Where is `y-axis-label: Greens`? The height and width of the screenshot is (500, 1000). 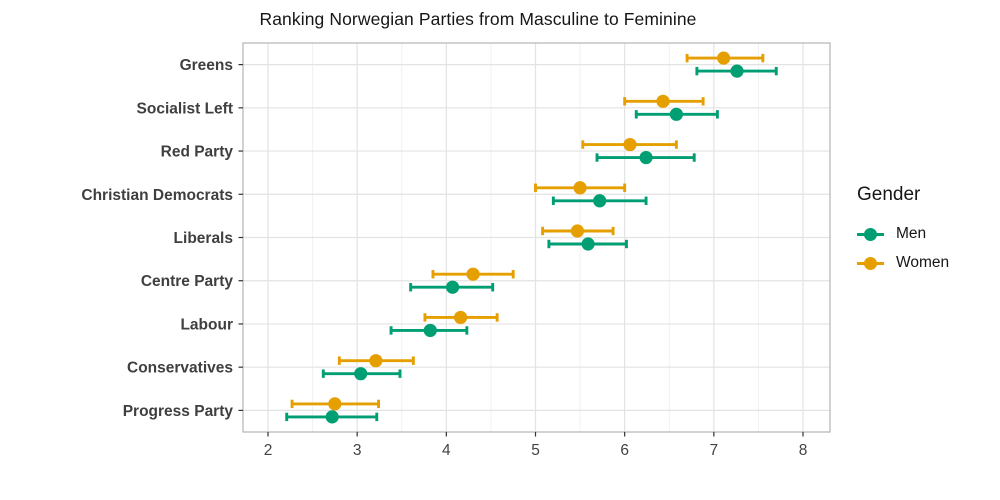
y-axis-label: Greens is located at coordinates (206, 65).